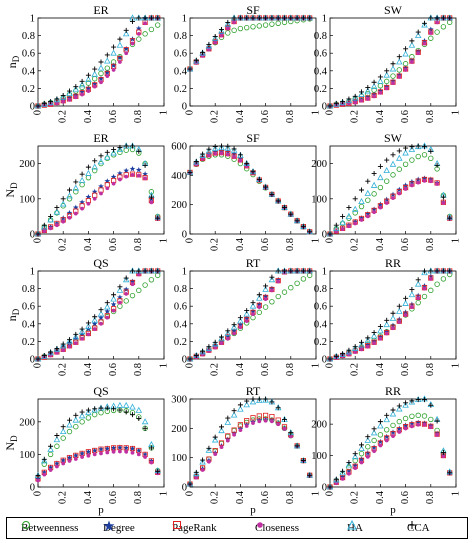 This screenshot has width=474, height=543. What do you see at coordinates (290, 244) in the screenshot?
I see `x-tick-label: 0.8` at bounding box center [290, 244].